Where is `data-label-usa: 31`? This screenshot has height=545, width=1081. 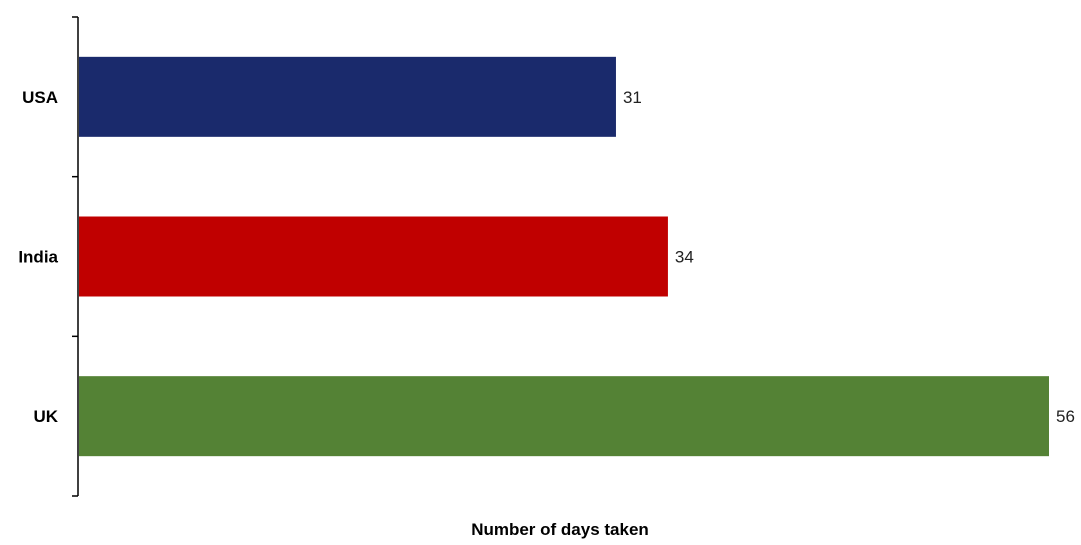
data-label-usa: 31 is located at coordinates (632, 97).